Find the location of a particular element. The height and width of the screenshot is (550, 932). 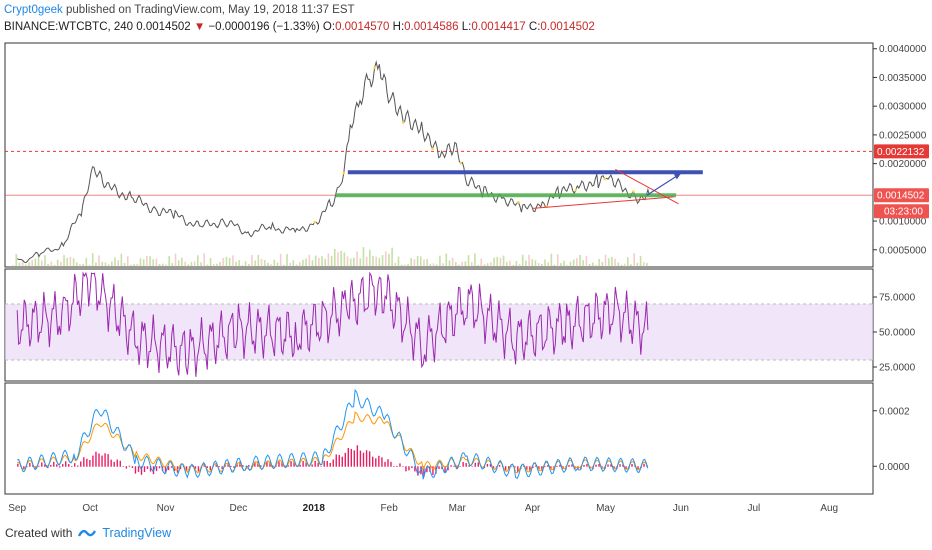

price-tick-label: 0.0035000 is located at coordinates (903, 78).